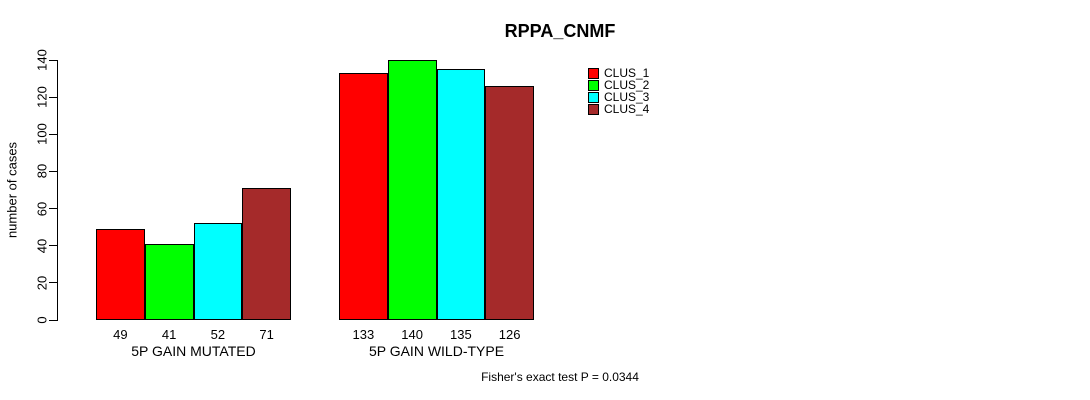  Describe the element at coordinates (42, 320) in the screenshot. I see `y-tick-label: 0` at that location.